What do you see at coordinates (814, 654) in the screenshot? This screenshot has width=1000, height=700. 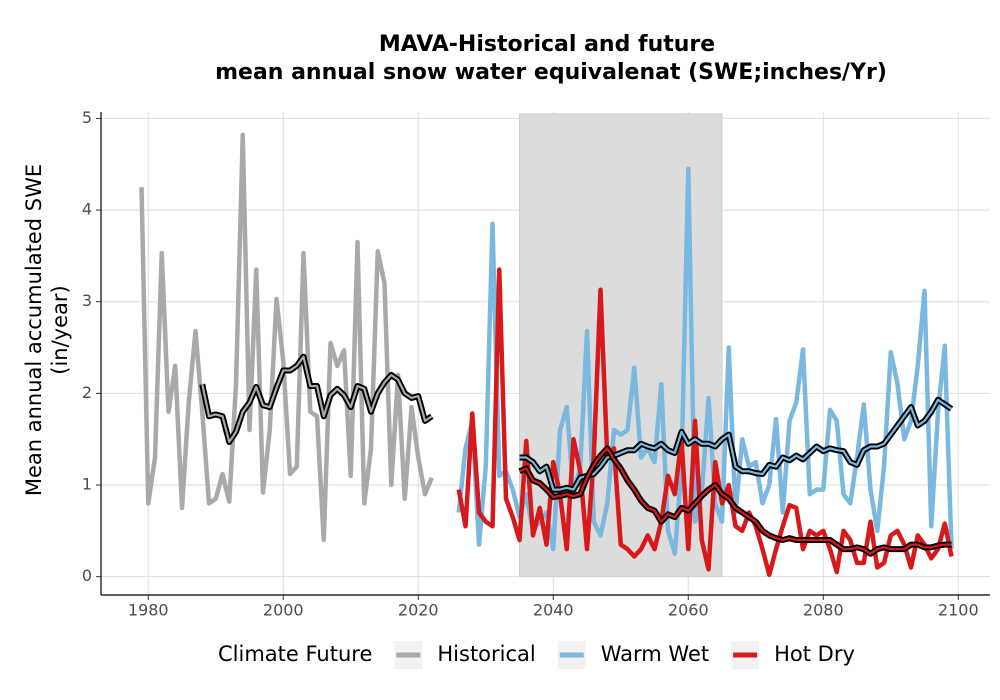 I see `legend-label: Hot Dry` at bounding box center [814, 654].